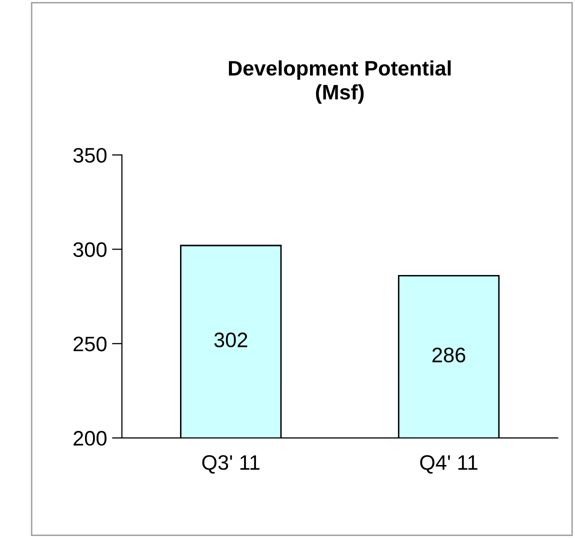 The image size is (575, 538). I want to click on x-tick-label: Q4' 11, so click(449, 464).